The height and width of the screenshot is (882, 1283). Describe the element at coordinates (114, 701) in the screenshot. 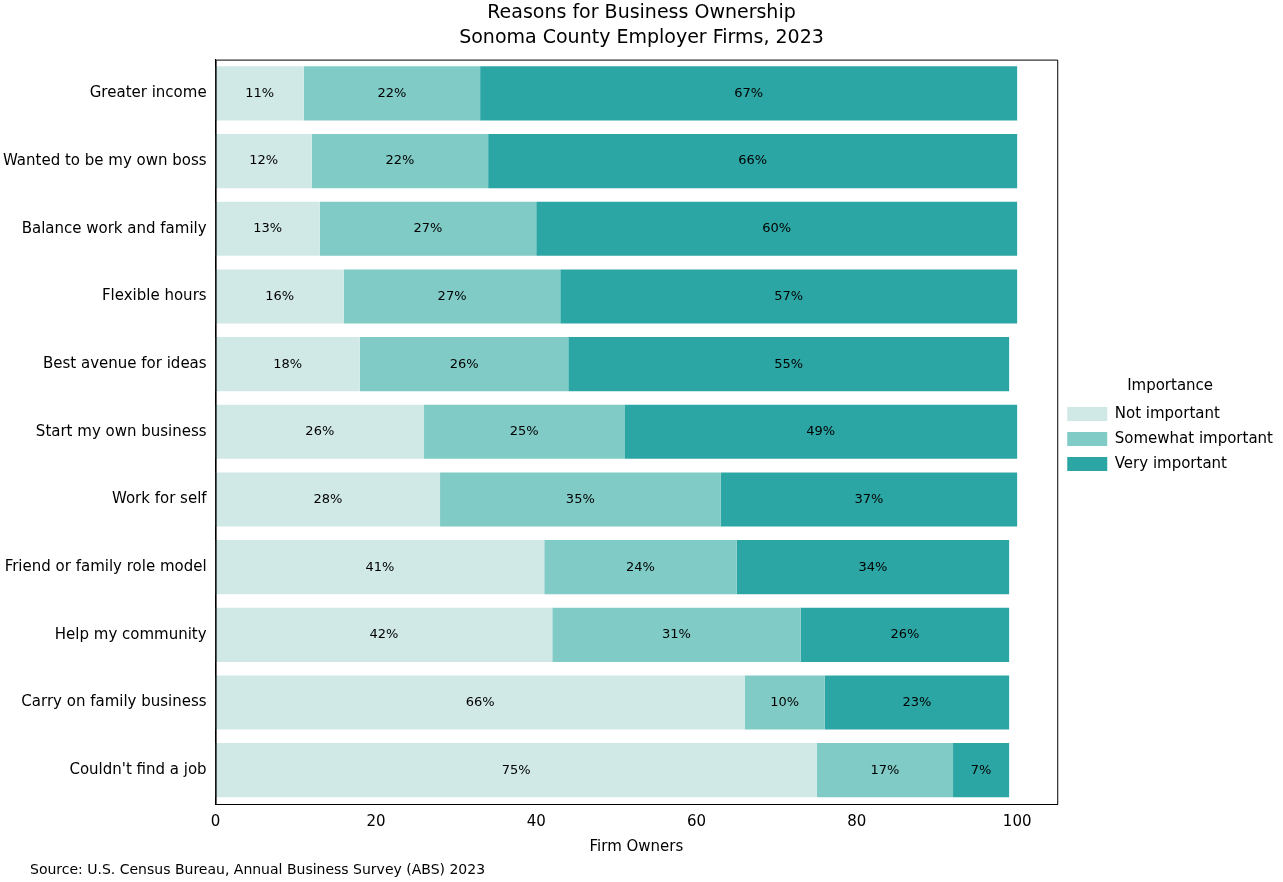

I see `y-tick-label: Carry on family business` at that location.